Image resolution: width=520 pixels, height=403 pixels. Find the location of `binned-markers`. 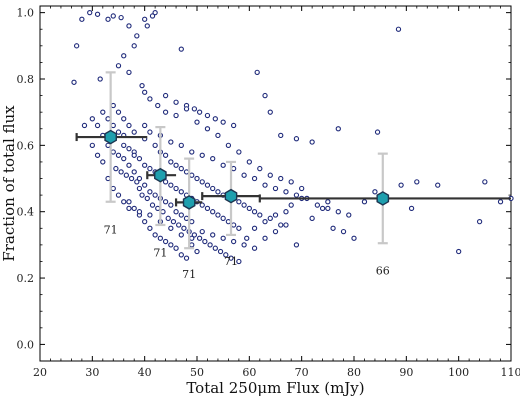

binned-markers is located at coordinates (247, 169).